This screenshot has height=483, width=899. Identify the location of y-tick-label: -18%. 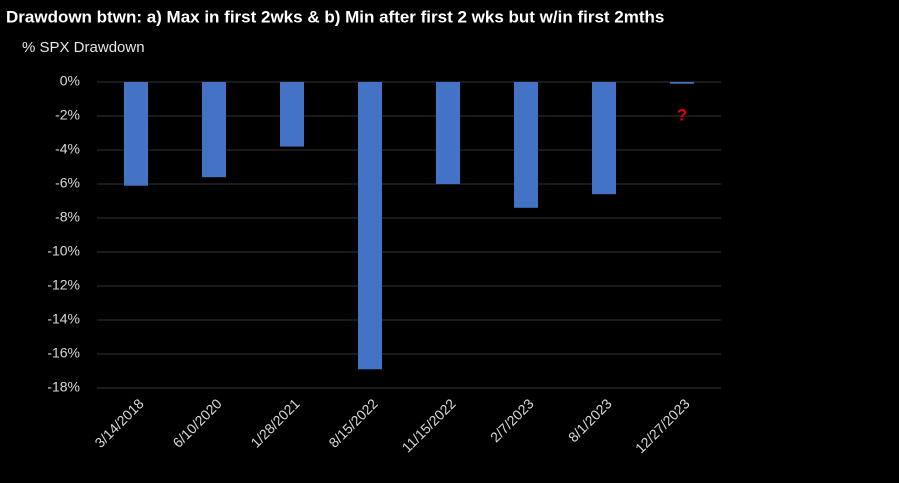
(63, 387).